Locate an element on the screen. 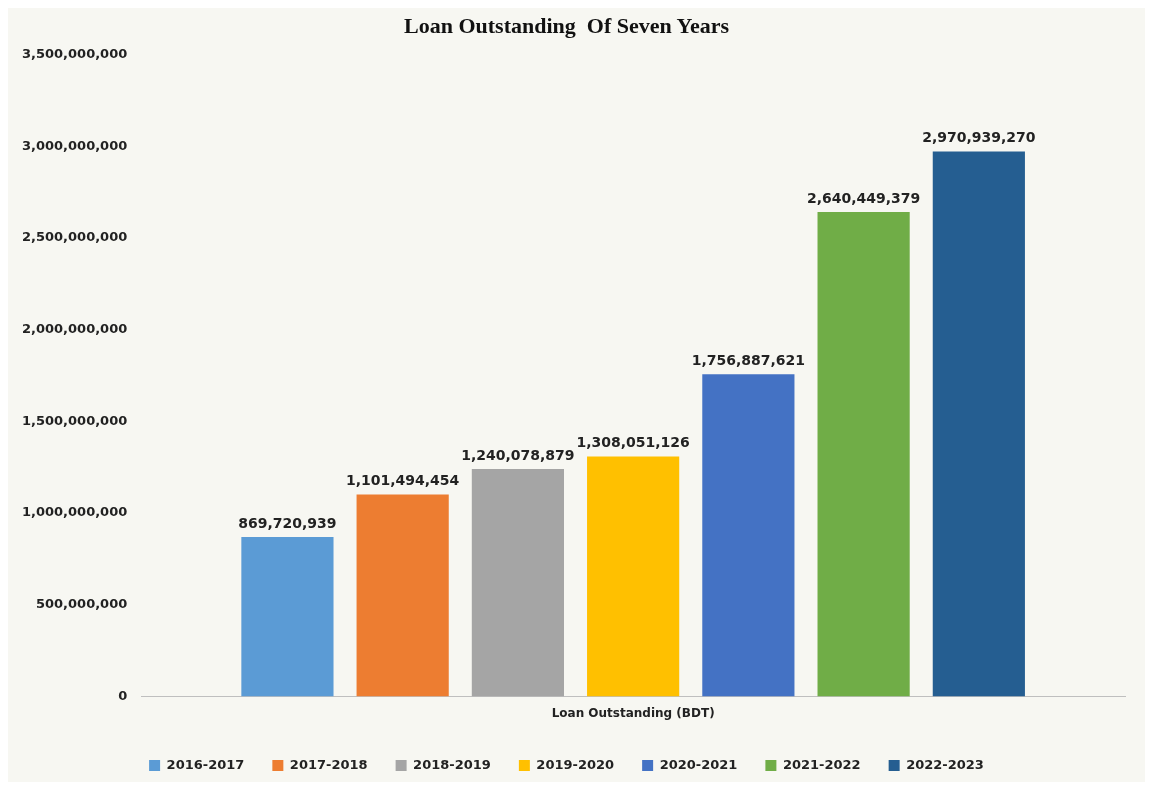  x-tick-label: Loan Outstanding (BDT) is located at coordinates (633, 712).